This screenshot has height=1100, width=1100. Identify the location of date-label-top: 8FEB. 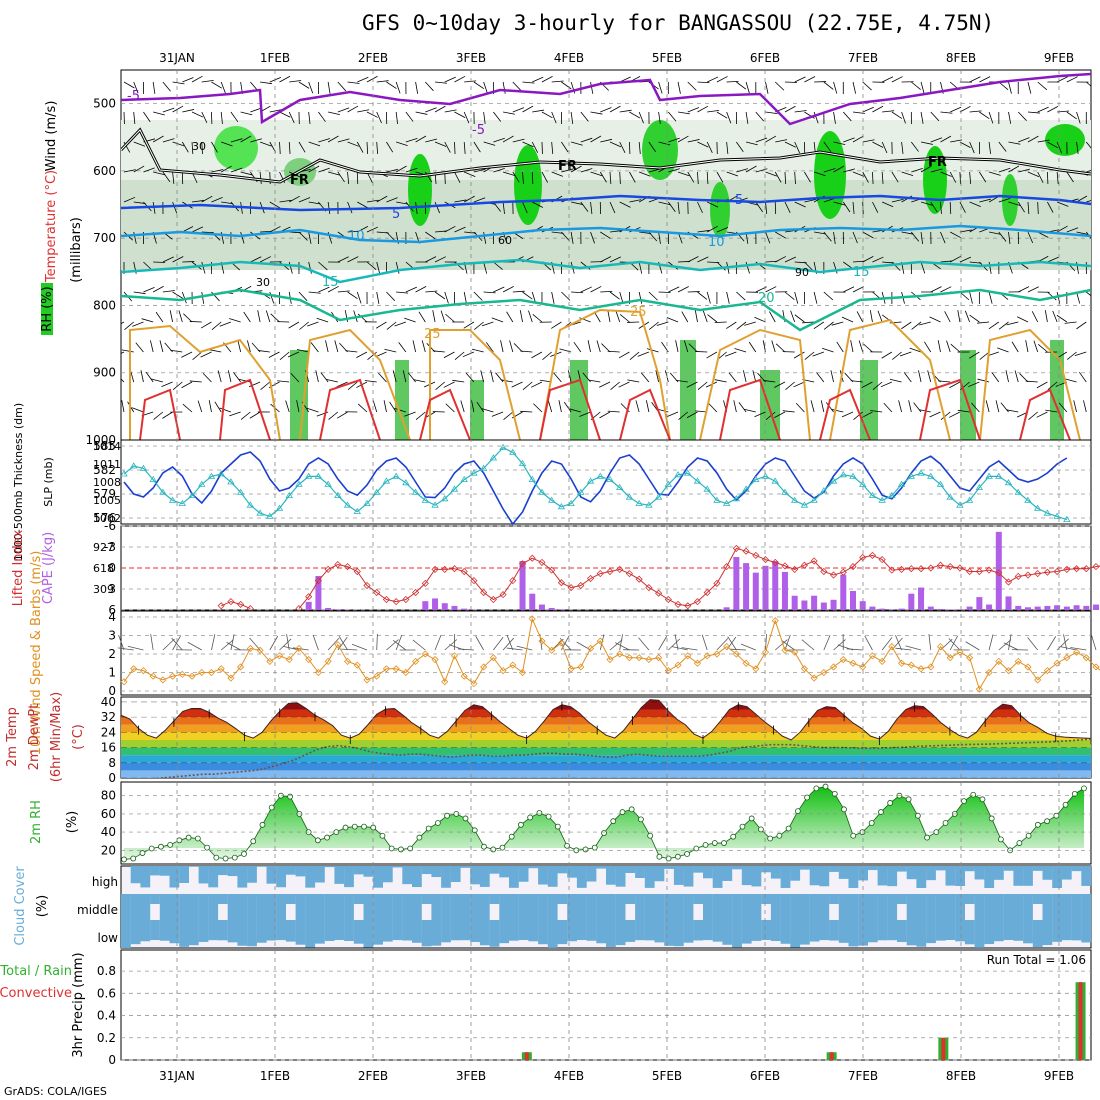
(961, 58).